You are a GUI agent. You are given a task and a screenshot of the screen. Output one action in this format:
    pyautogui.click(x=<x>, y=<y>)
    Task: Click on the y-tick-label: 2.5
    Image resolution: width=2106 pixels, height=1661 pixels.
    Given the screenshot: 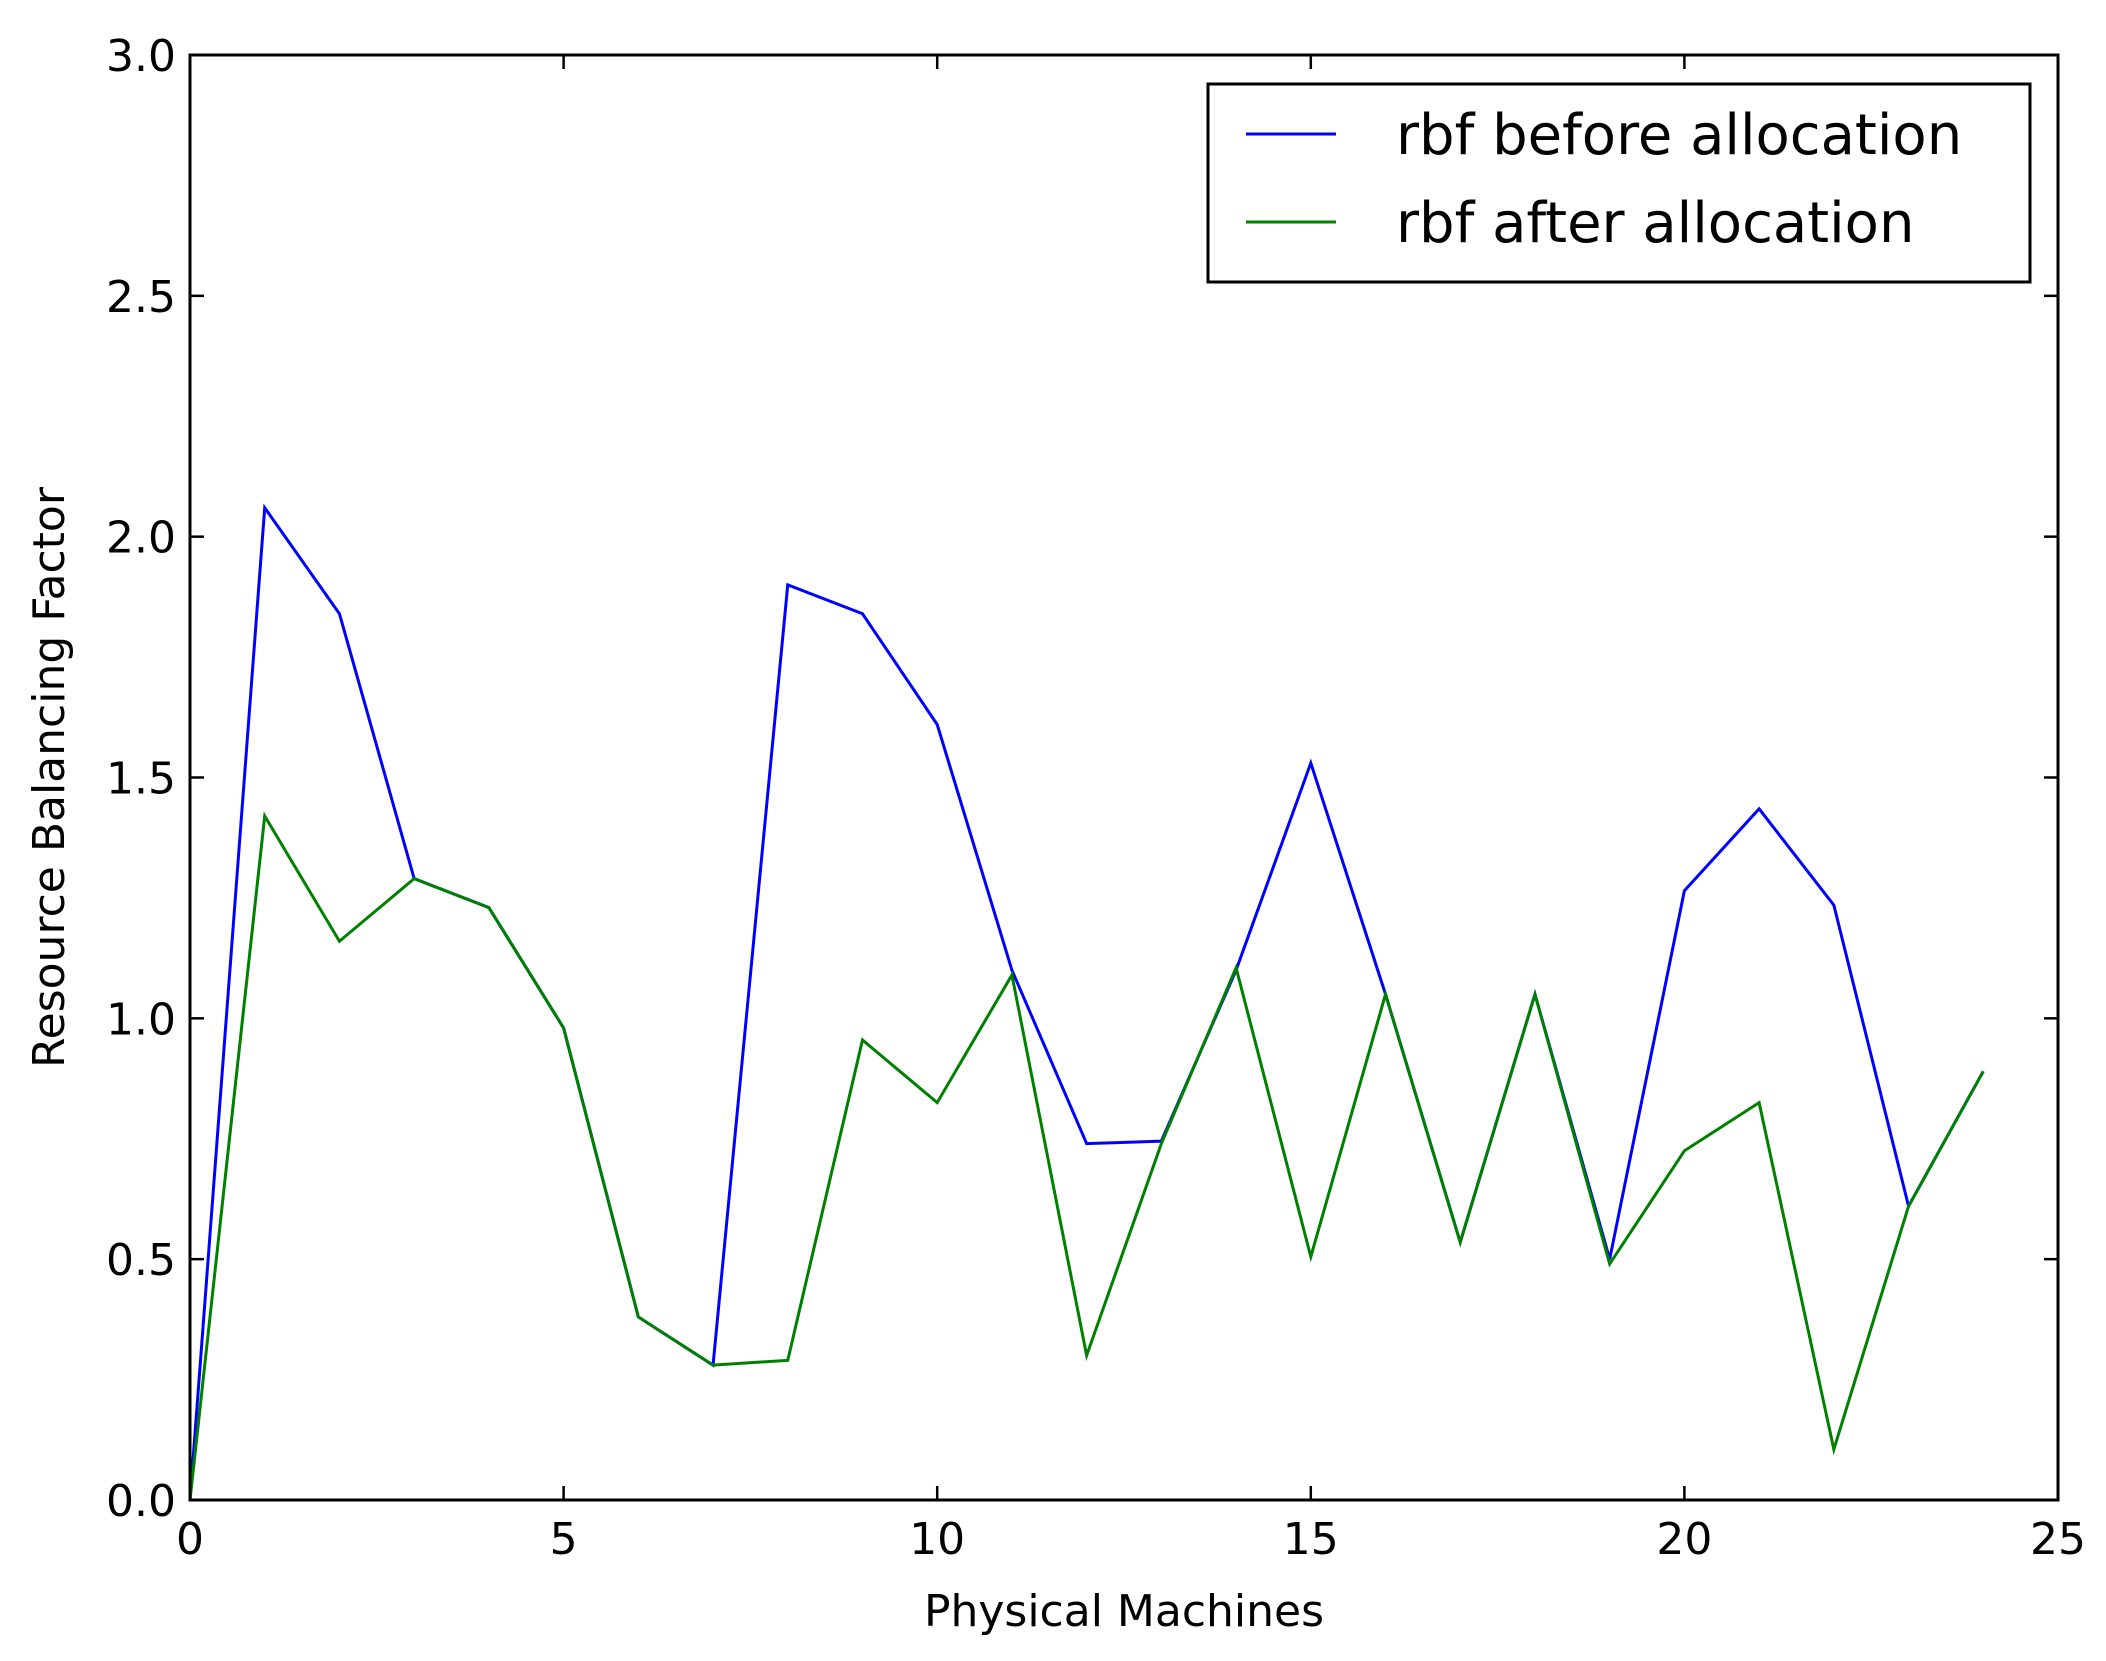 What is the action you would take?
    pyautogui.click(x=141, y=297)
    